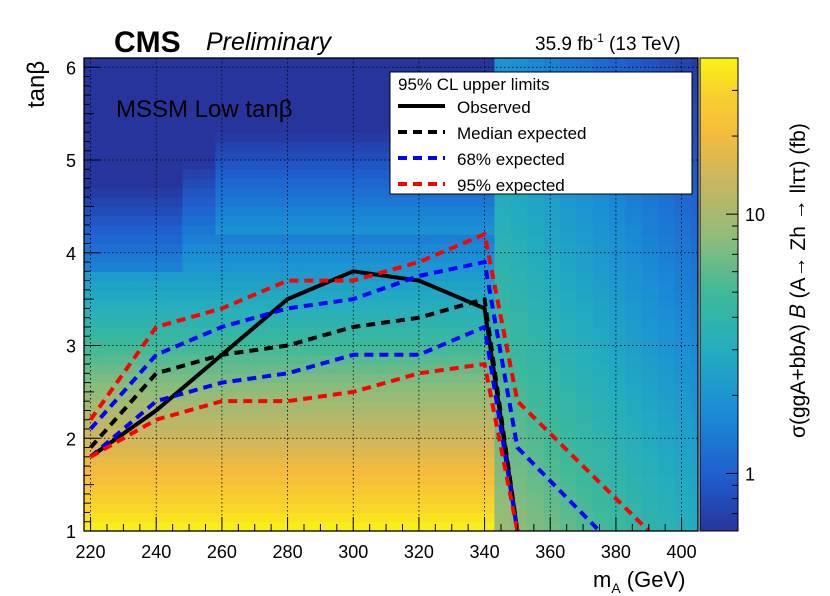  Describe the element at coordinates (36, 84) in the screenshot. I see `y-axis-title: tanβ` at that location.